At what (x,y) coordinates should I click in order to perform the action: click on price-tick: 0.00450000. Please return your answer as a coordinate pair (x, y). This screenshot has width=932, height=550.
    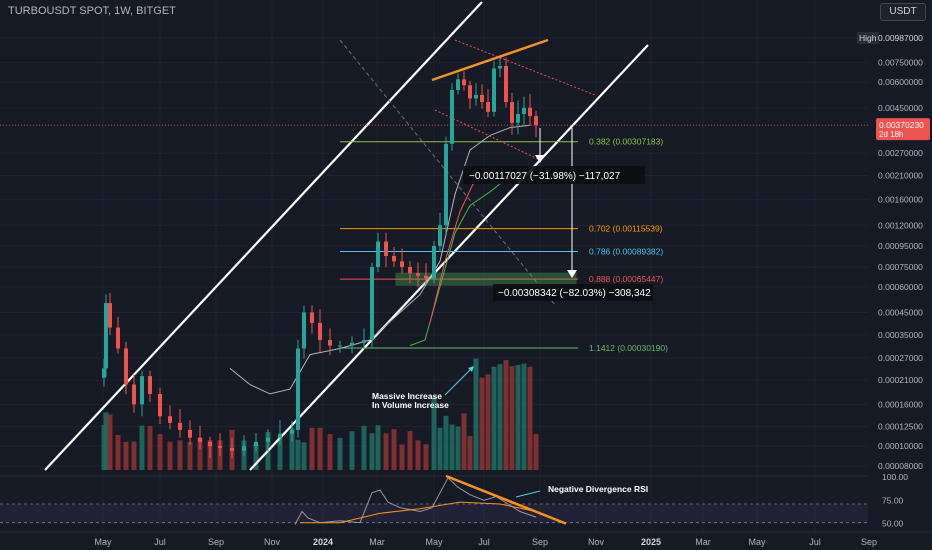
    Looking at the image, I should click on (900, 108).